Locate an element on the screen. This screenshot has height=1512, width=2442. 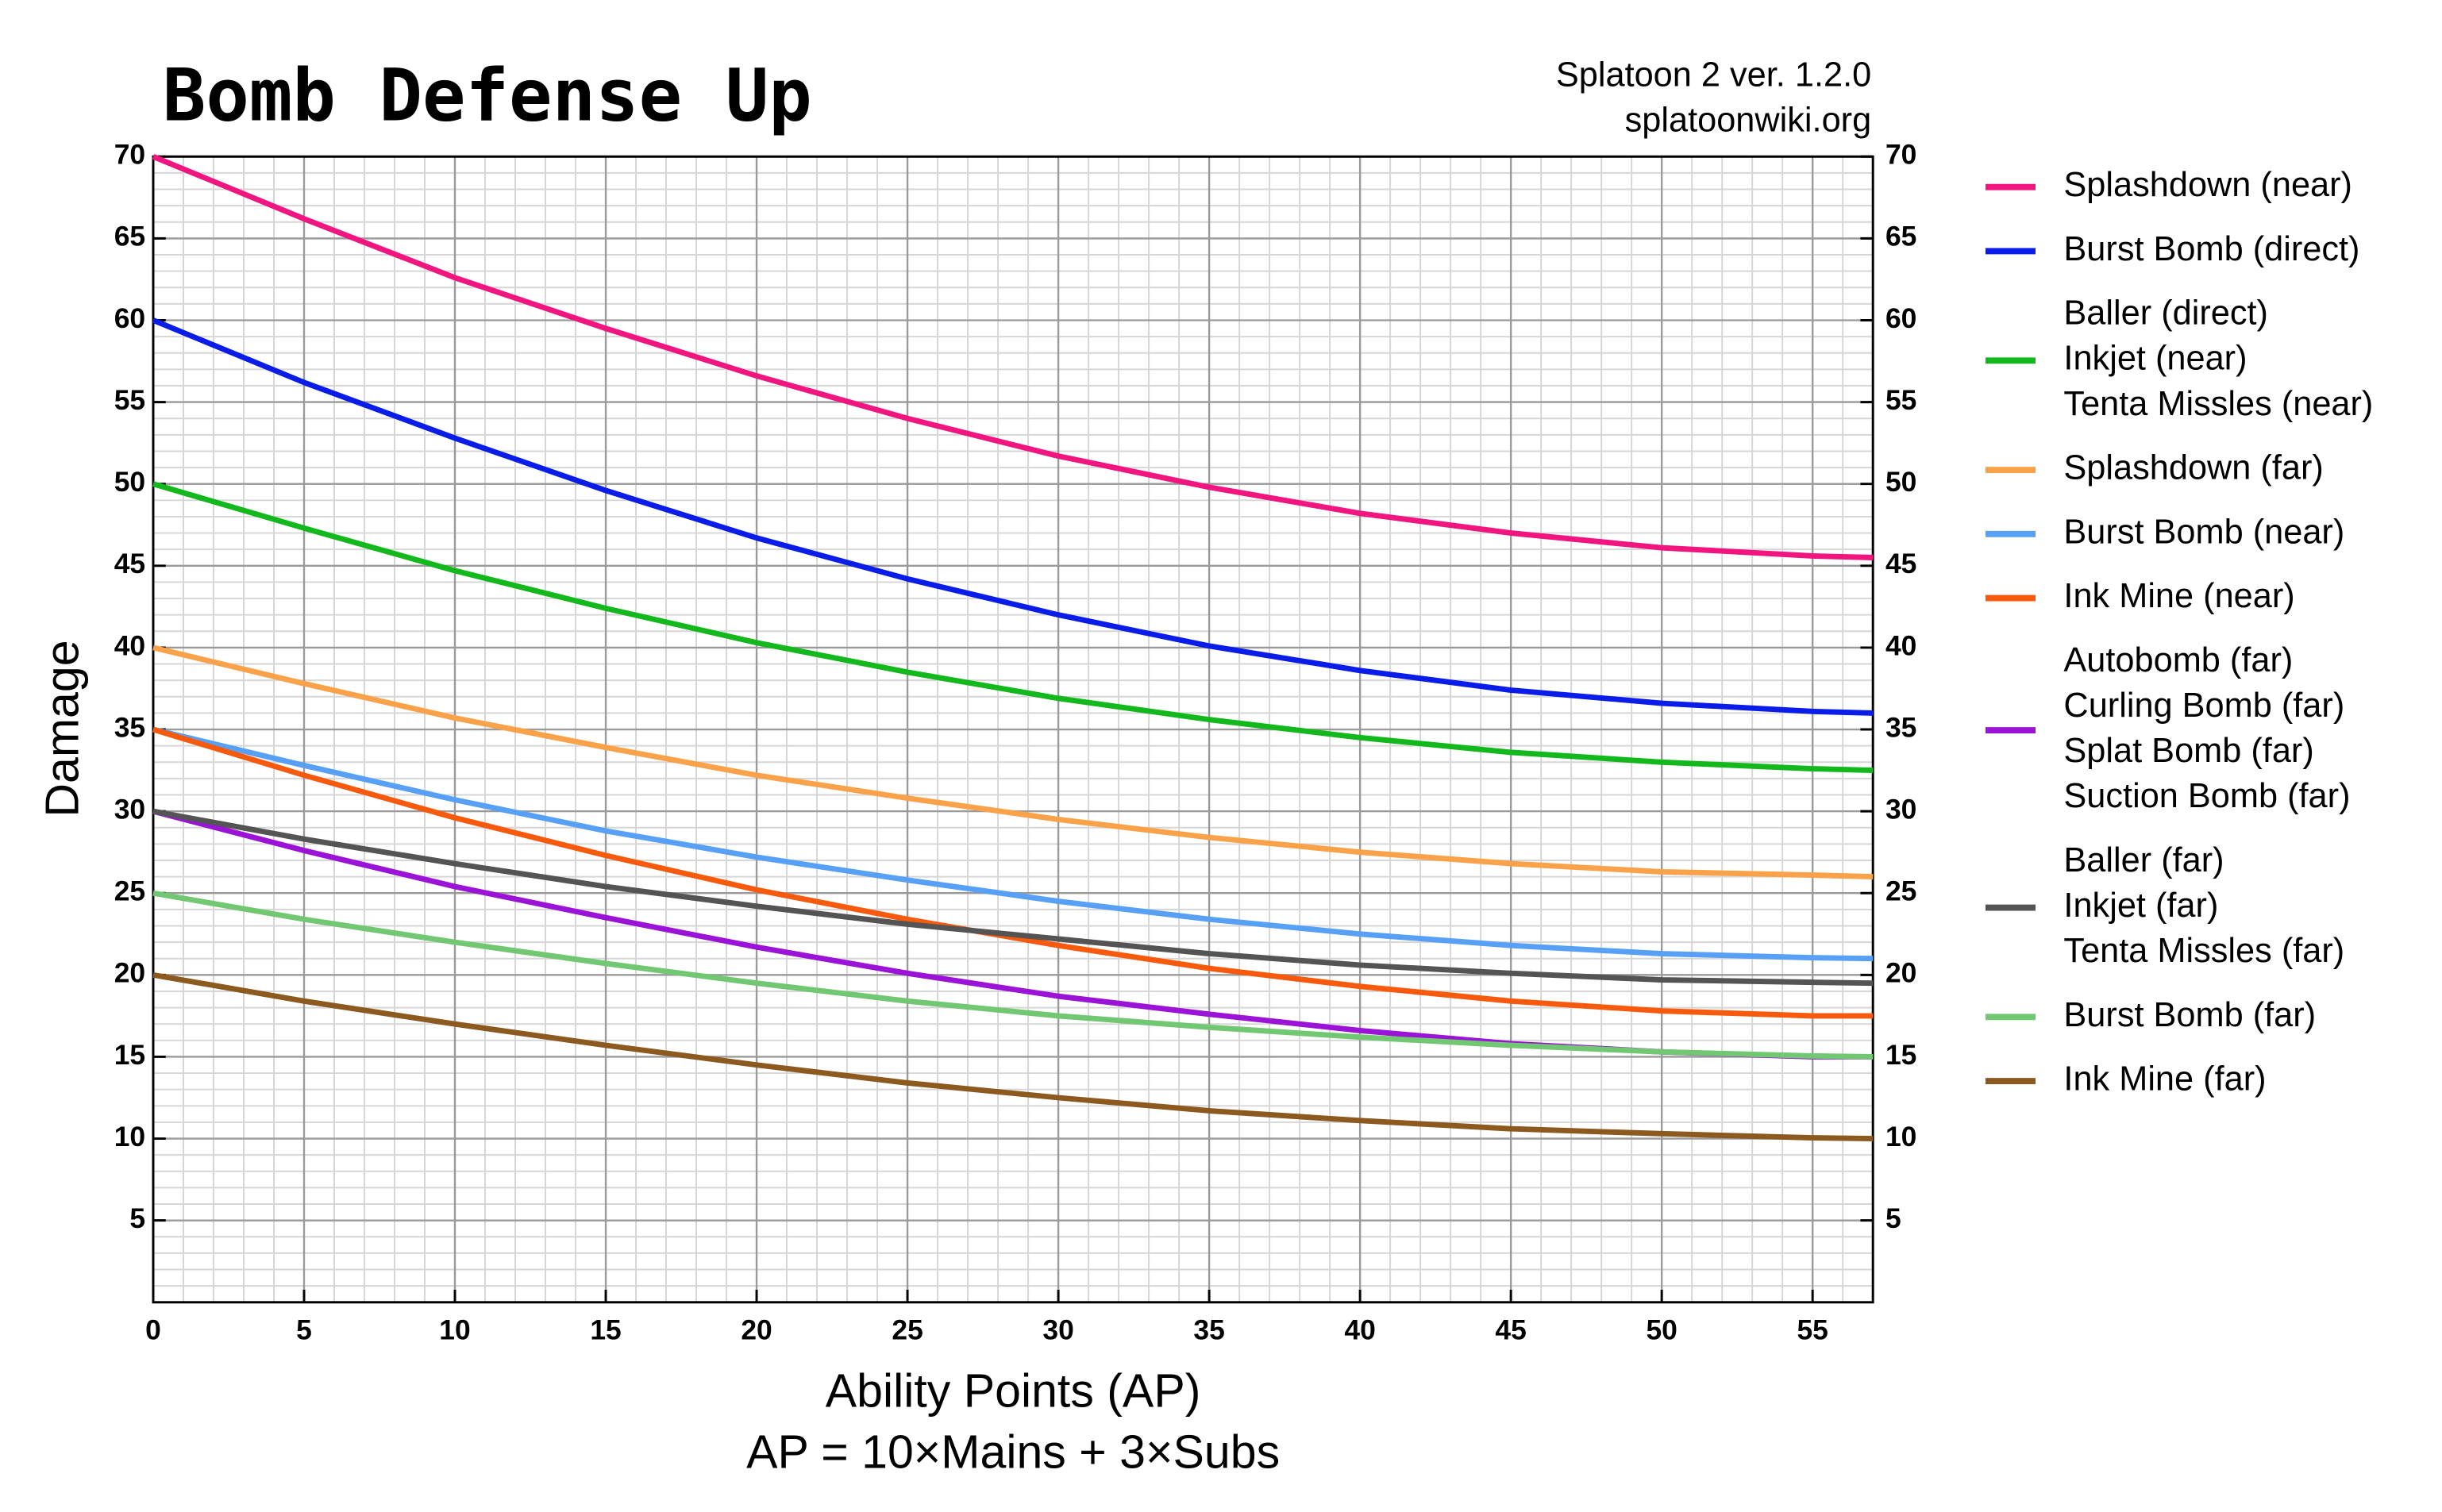
x-axis-label: AP = 10×Mains + 3×Subs is located at coordinates (1013, 1451).